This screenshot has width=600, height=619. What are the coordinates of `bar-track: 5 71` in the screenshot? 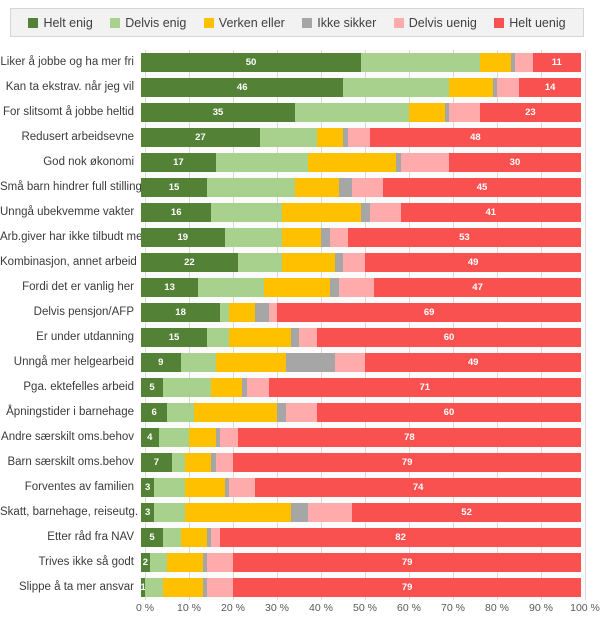 It's located at (361, 387).